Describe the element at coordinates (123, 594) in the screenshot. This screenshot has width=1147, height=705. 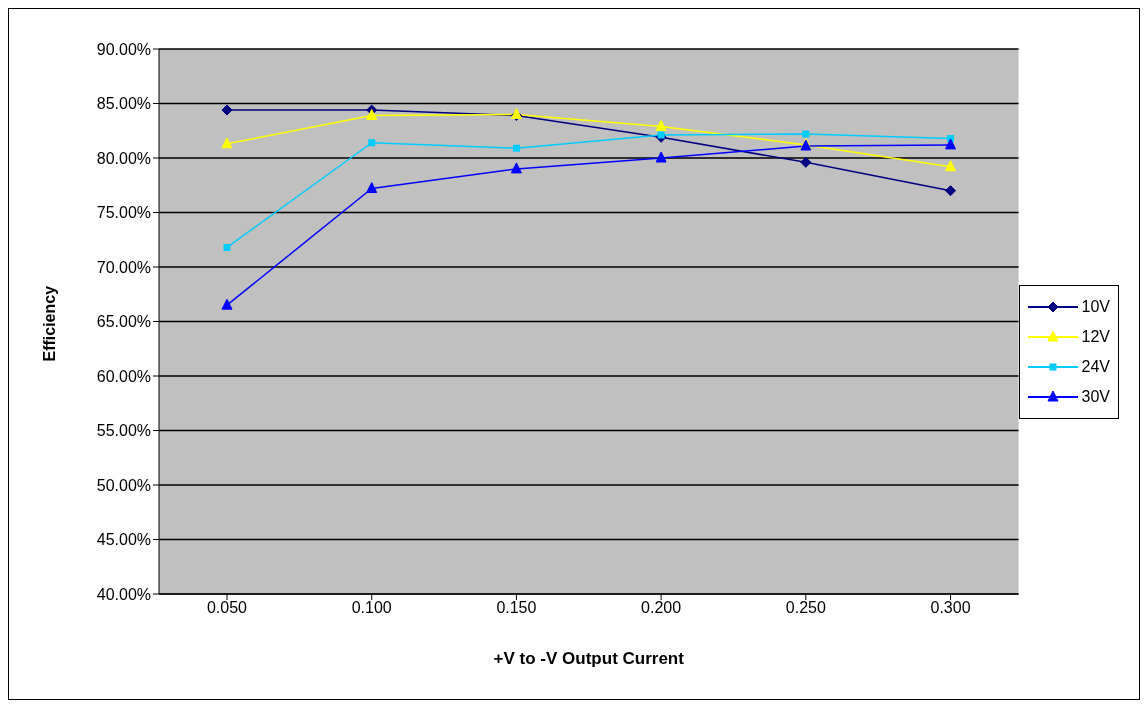
I see `y-tick-label: 40.00%` at that location.